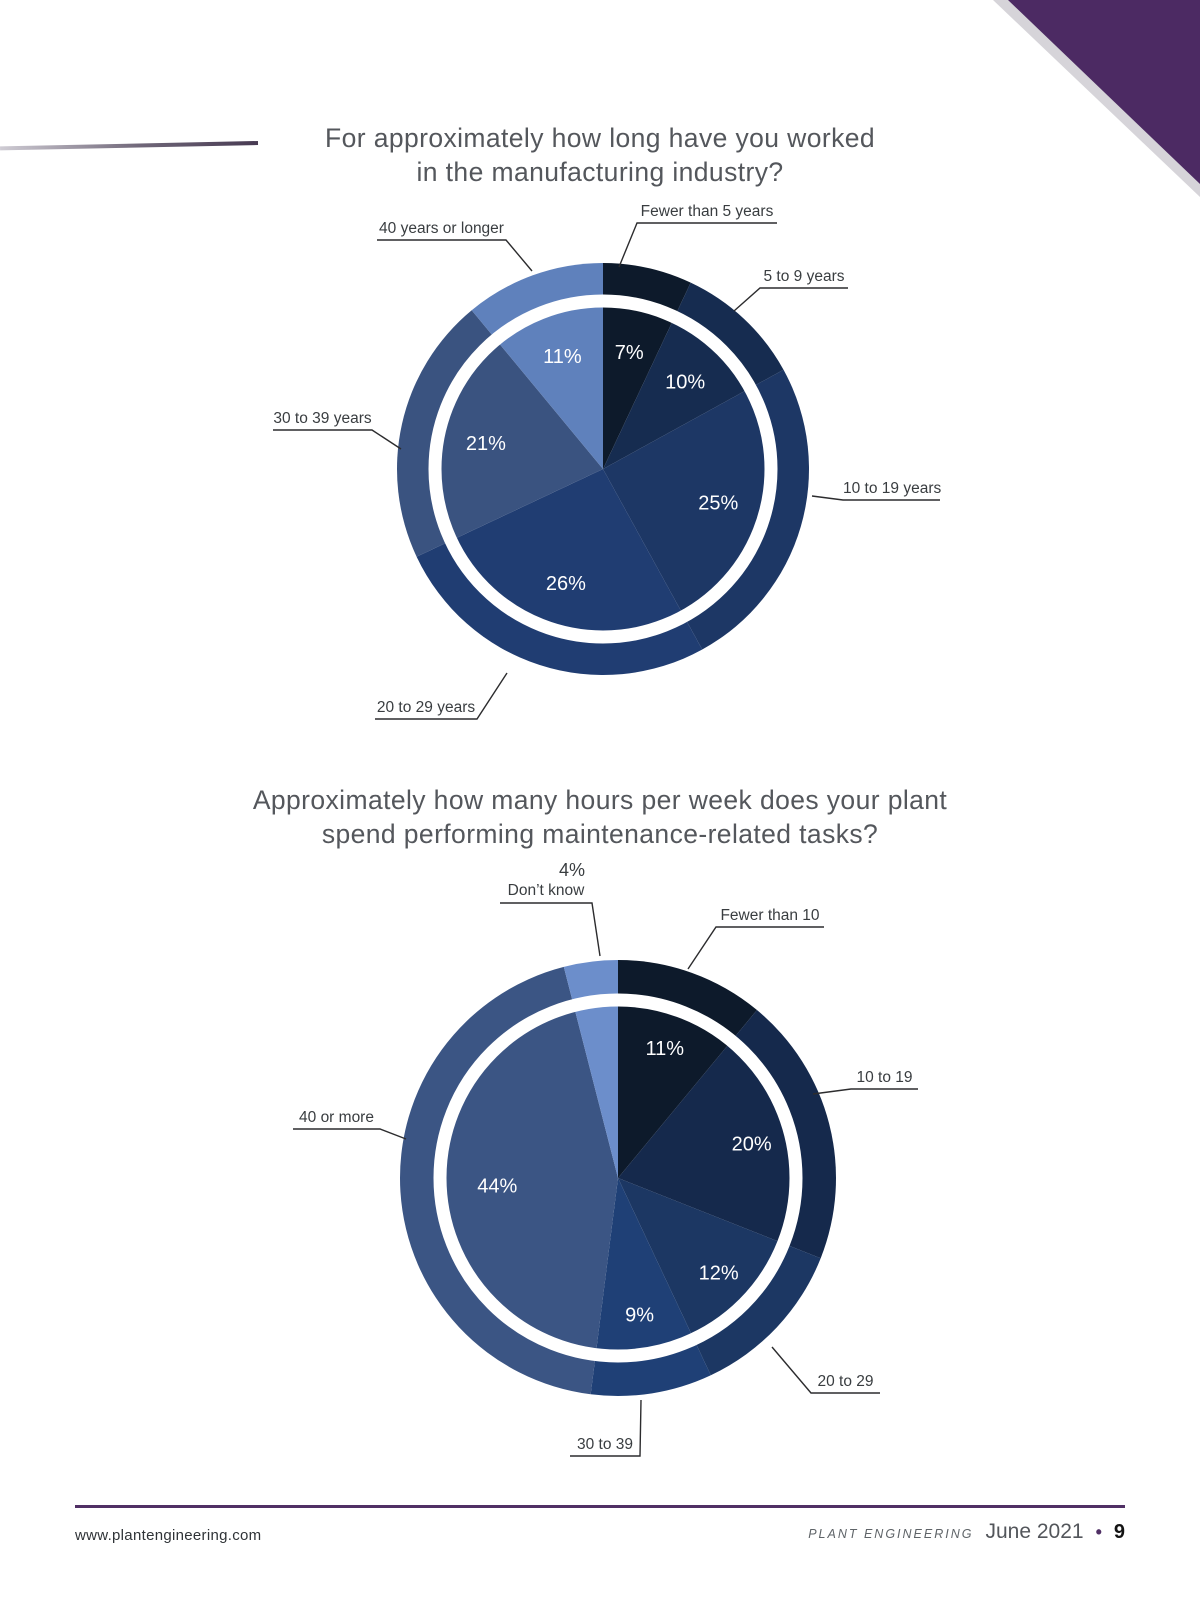  Describe the element at coordinates (892, 488) in the screenshot. I see `callout-label-10-to-19-years: 10 to 19 years` at that location.